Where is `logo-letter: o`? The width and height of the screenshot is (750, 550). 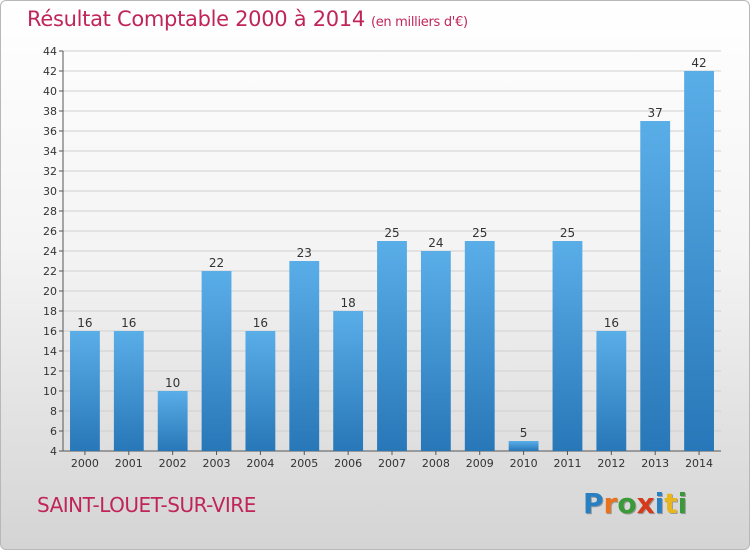
logo-letter: o is located at coordinates (627, 503).